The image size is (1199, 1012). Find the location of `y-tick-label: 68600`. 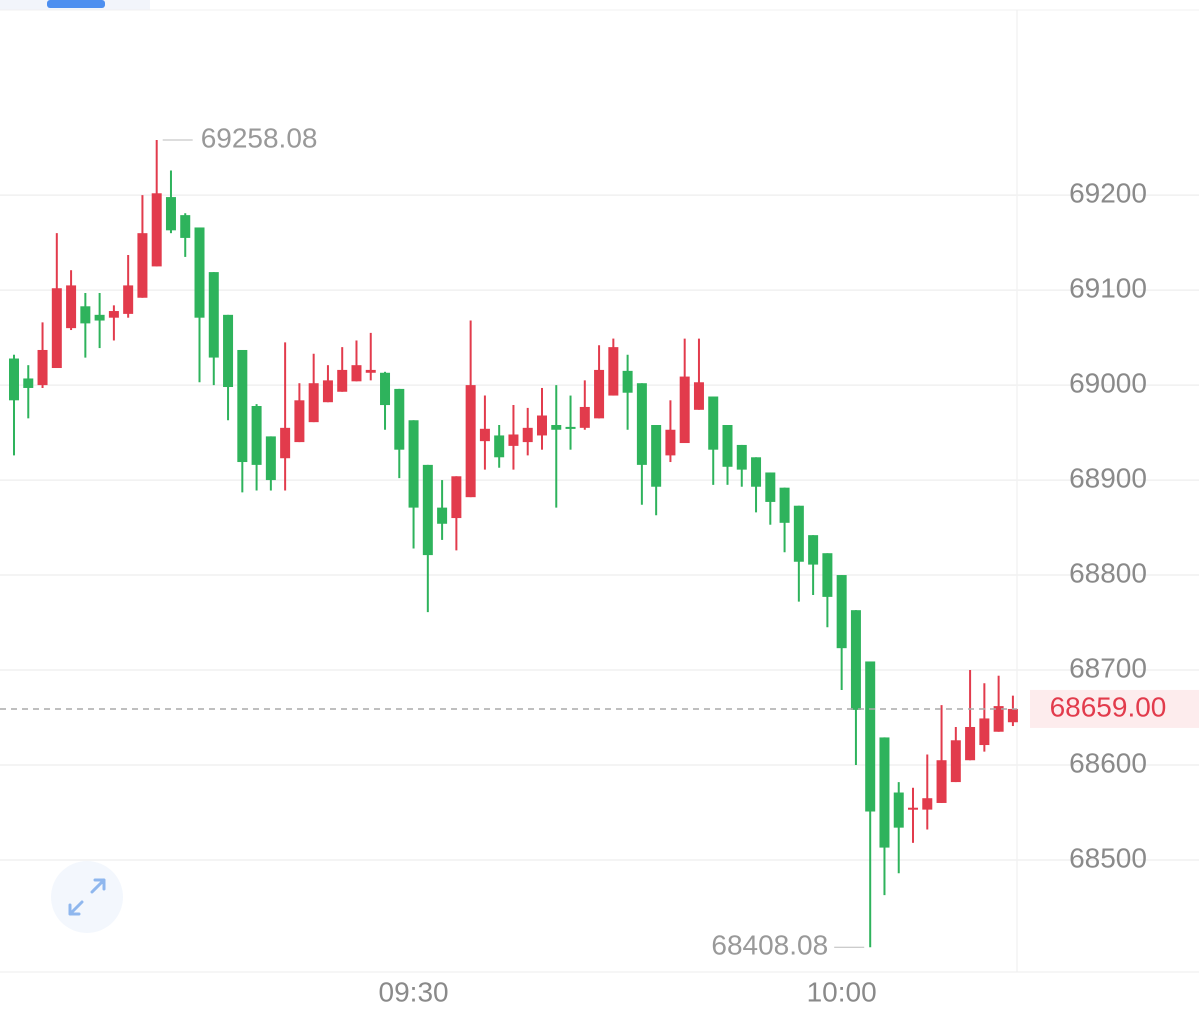

y-tick-label: 68600 is located at coordinates (1108, 762).